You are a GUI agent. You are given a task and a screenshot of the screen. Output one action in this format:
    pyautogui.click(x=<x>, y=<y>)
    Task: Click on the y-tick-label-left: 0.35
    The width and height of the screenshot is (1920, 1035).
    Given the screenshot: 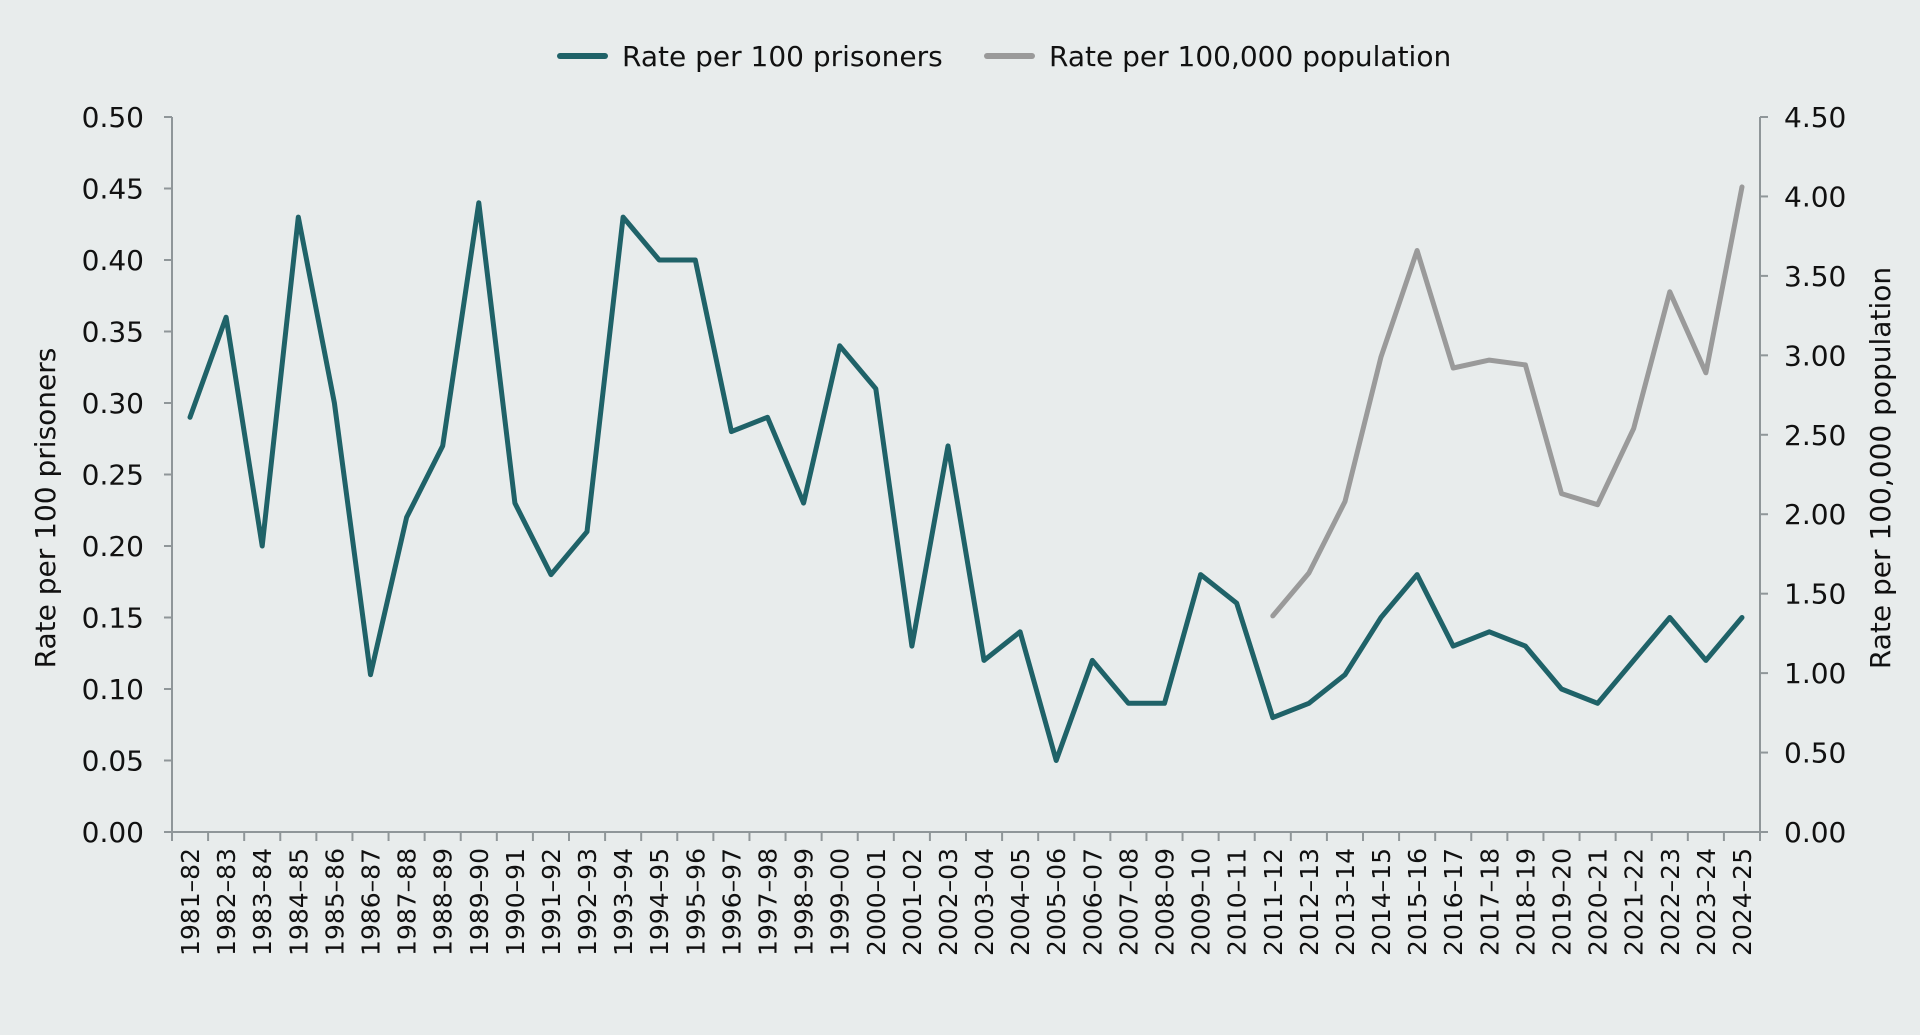 What is the action you would take?
    pyautogui.click(x=113, y=332)
    